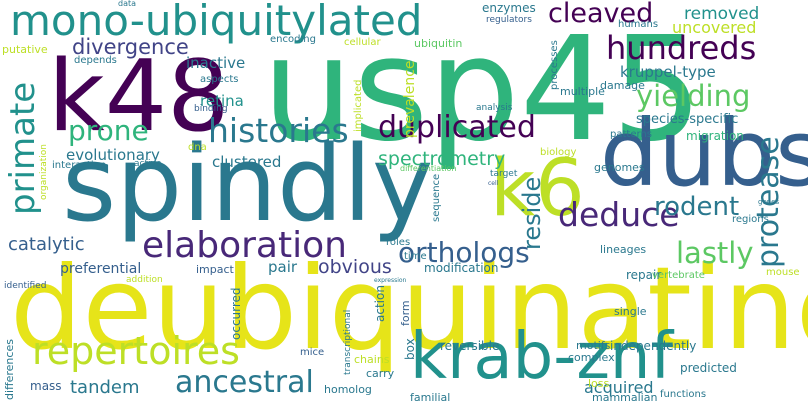 The image size is (808, 404). I want to click on word-ancestral: ancestral, so click(244, 382).